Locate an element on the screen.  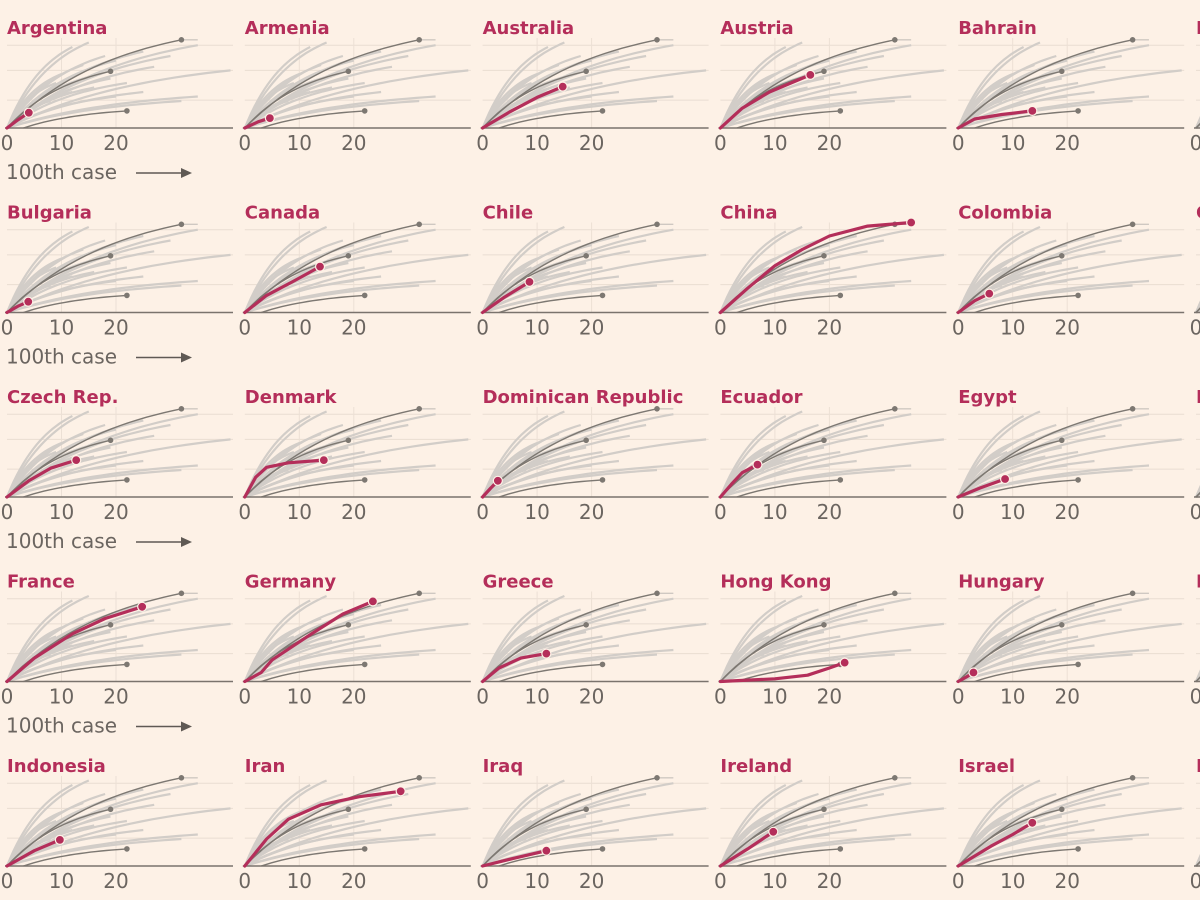
panel-title: Egypt is located at coordinates (987, 397).